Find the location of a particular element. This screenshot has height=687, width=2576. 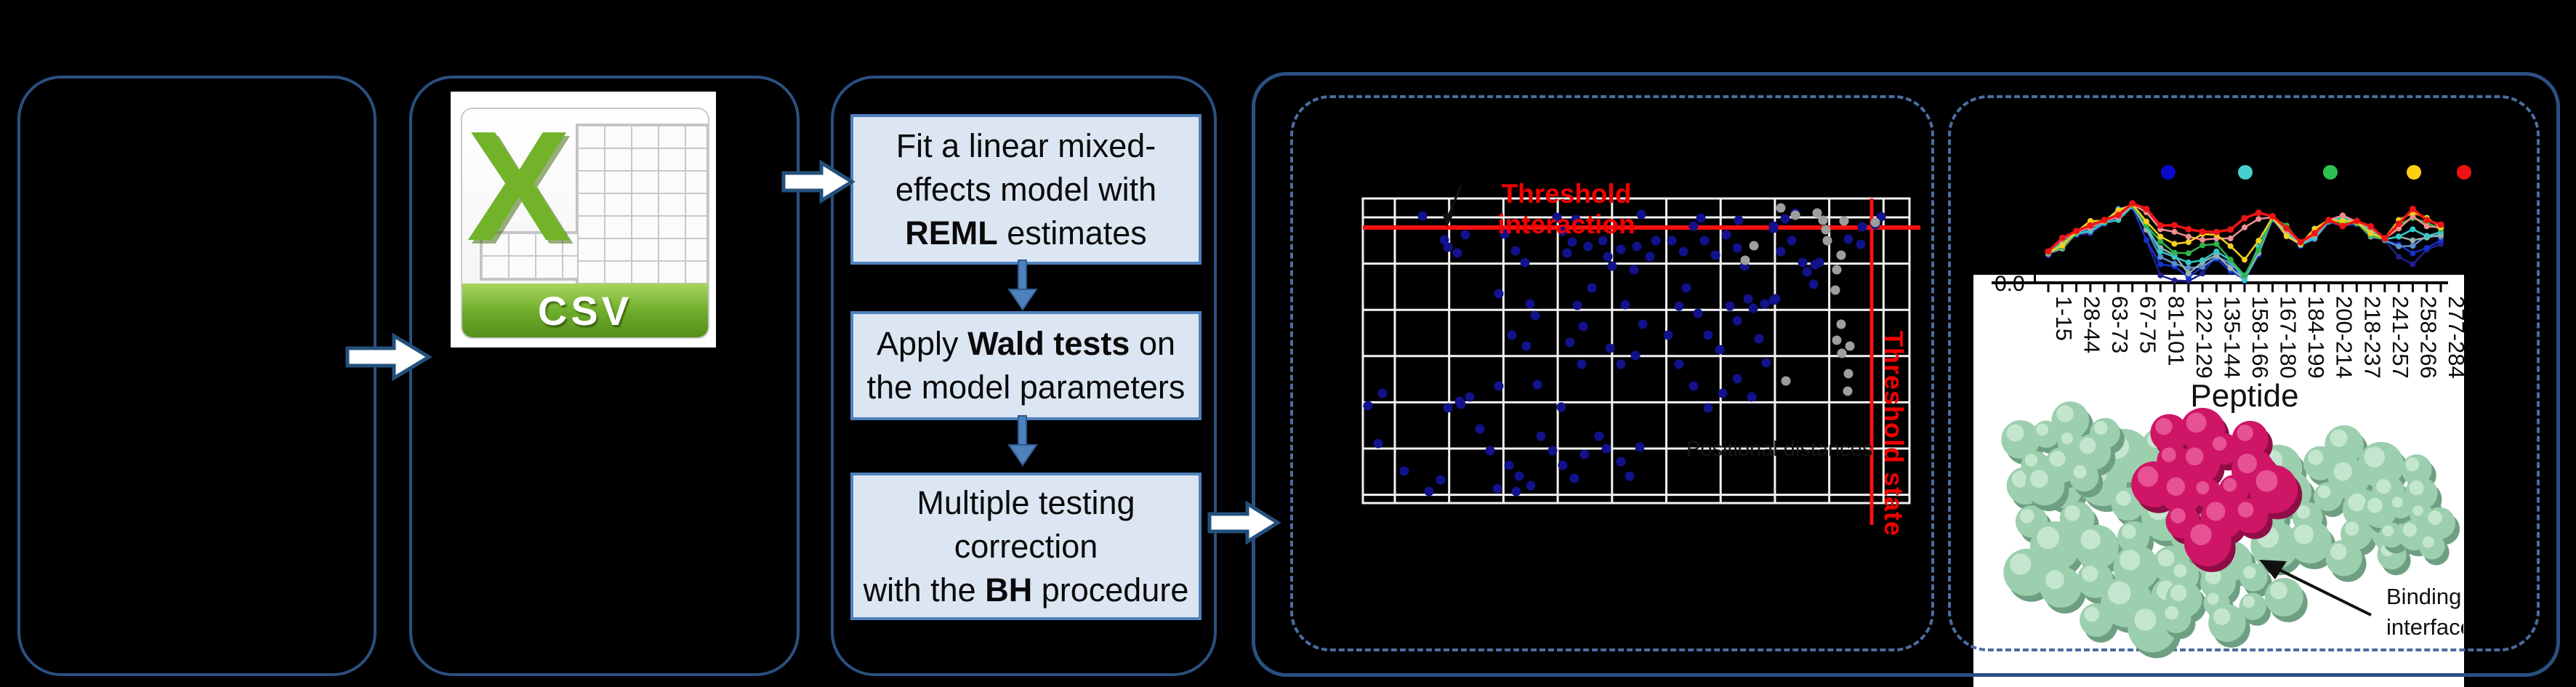

binding-line-1: Binding is located at coordinates (2424, 596).